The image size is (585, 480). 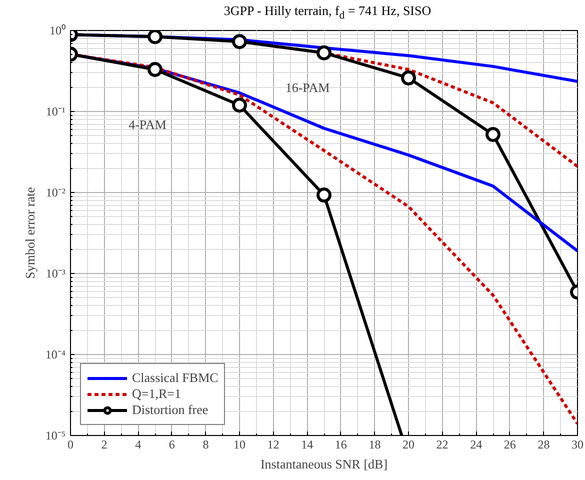 I want to click on annotation: 16-PAM, so click(x=307, y=87).